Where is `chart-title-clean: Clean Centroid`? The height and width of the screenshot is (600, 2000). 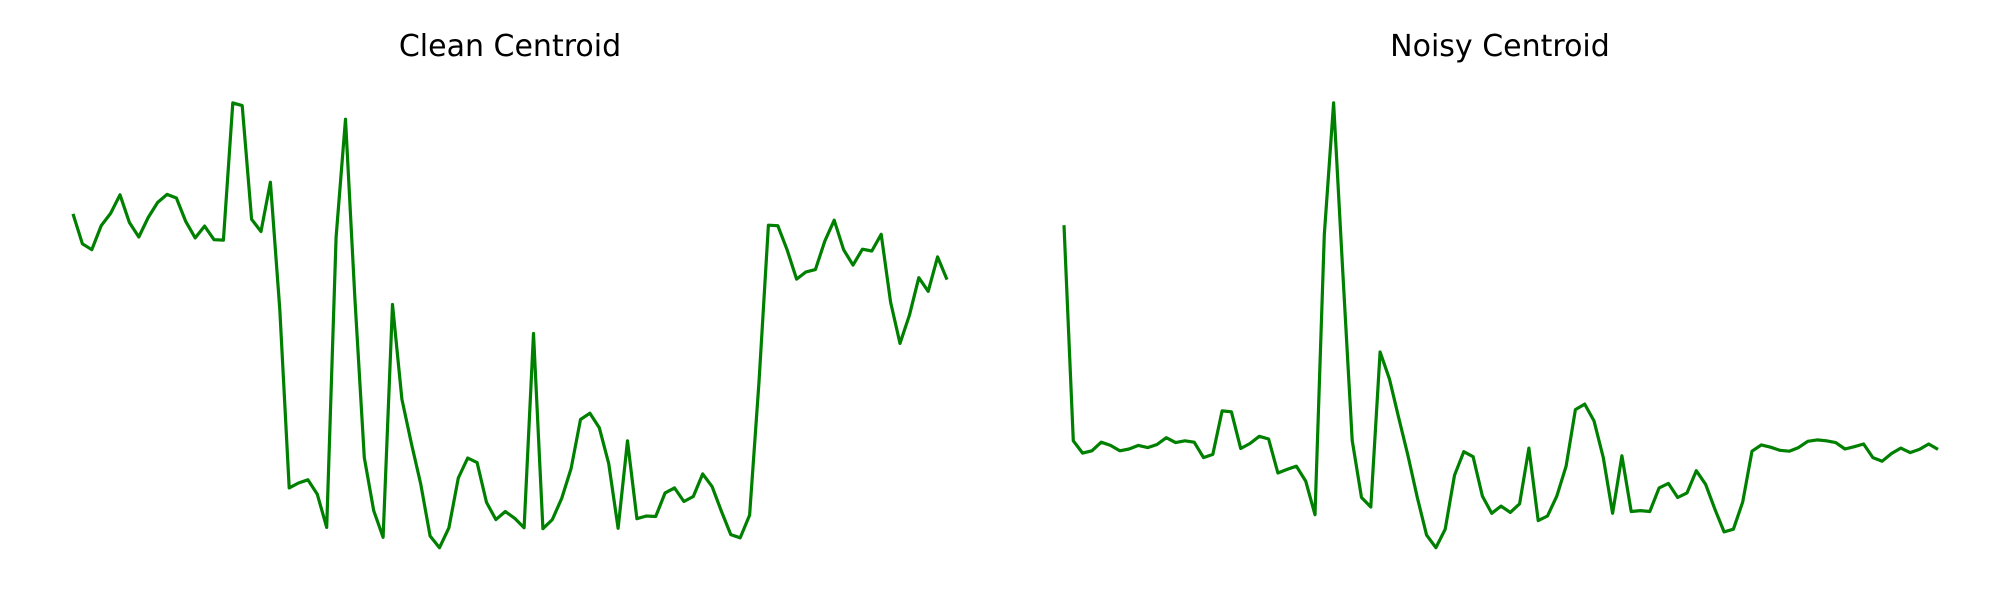 chart-title-clean: Clean Centroid is located at coordinates (510, 46).